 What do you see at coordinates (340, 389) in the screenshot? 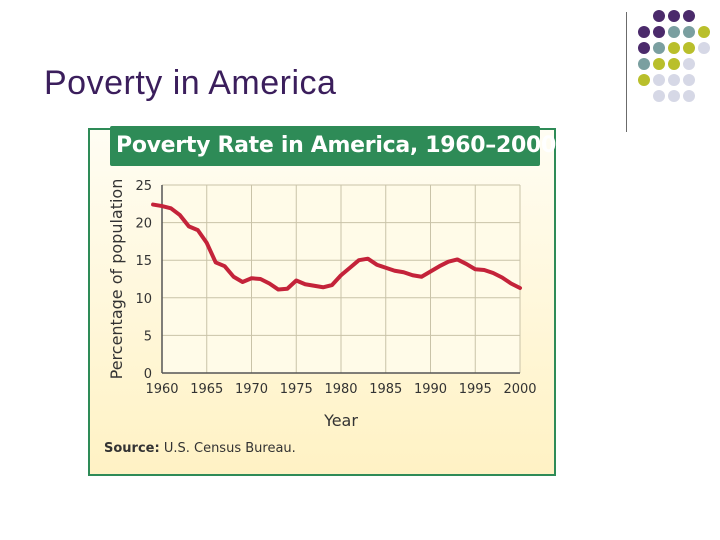
I see `x-tick-label: 1980` at bounding box center [340, 389].